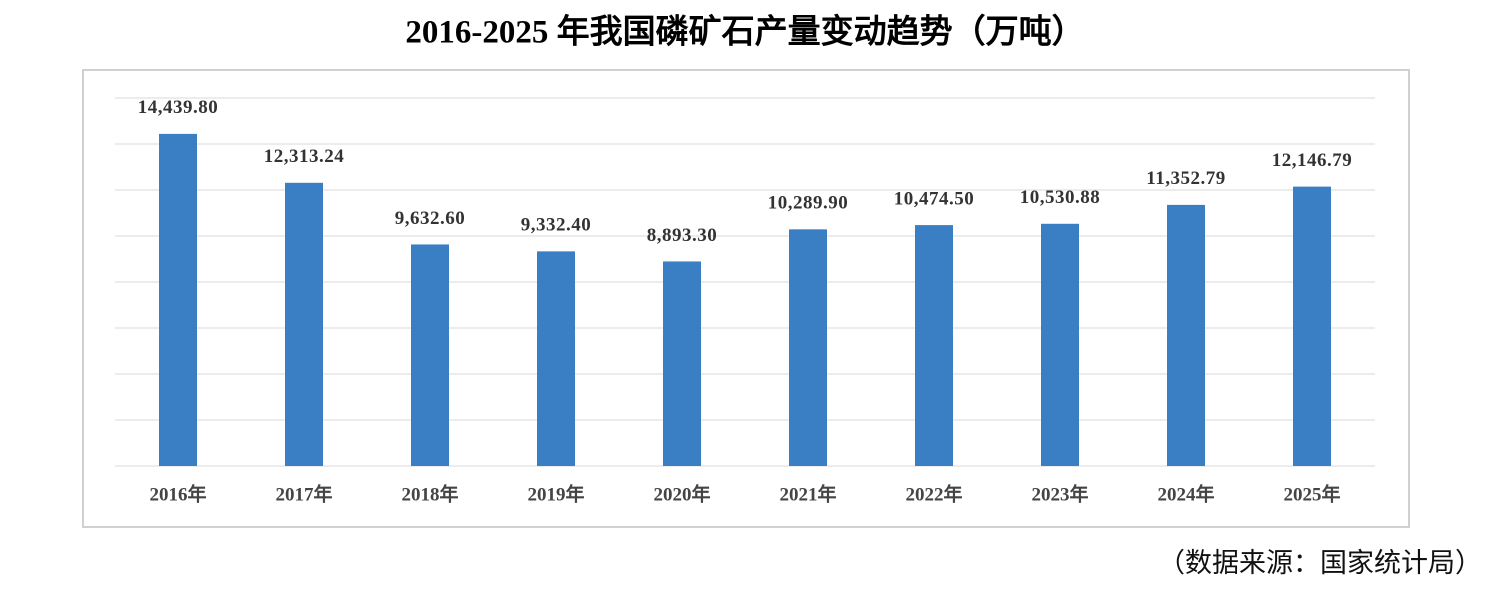 The image size is (1496, 590). What do you see at coordinates (556, 225) in the screenshot?
I see `data-label: 9,332.40` at bounding box center [556, 225].